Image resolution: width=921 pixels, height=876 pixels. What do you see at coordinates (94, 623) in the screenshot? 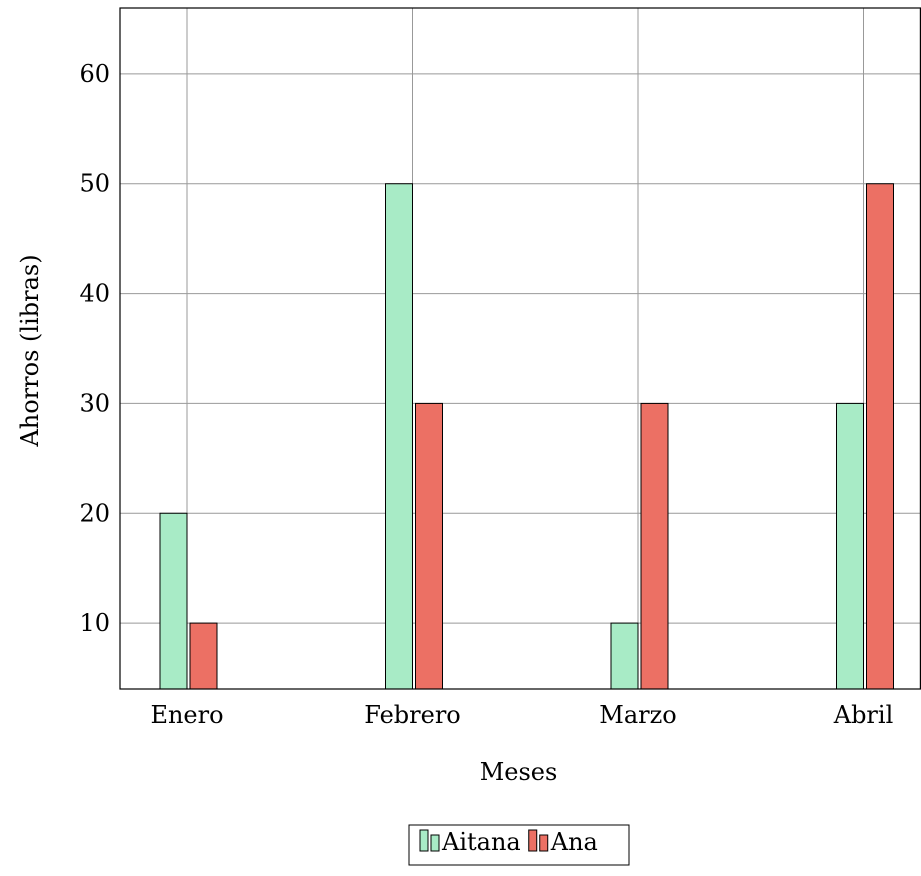
I see `y-tick-label: 10` at bounding box center [94, 623].